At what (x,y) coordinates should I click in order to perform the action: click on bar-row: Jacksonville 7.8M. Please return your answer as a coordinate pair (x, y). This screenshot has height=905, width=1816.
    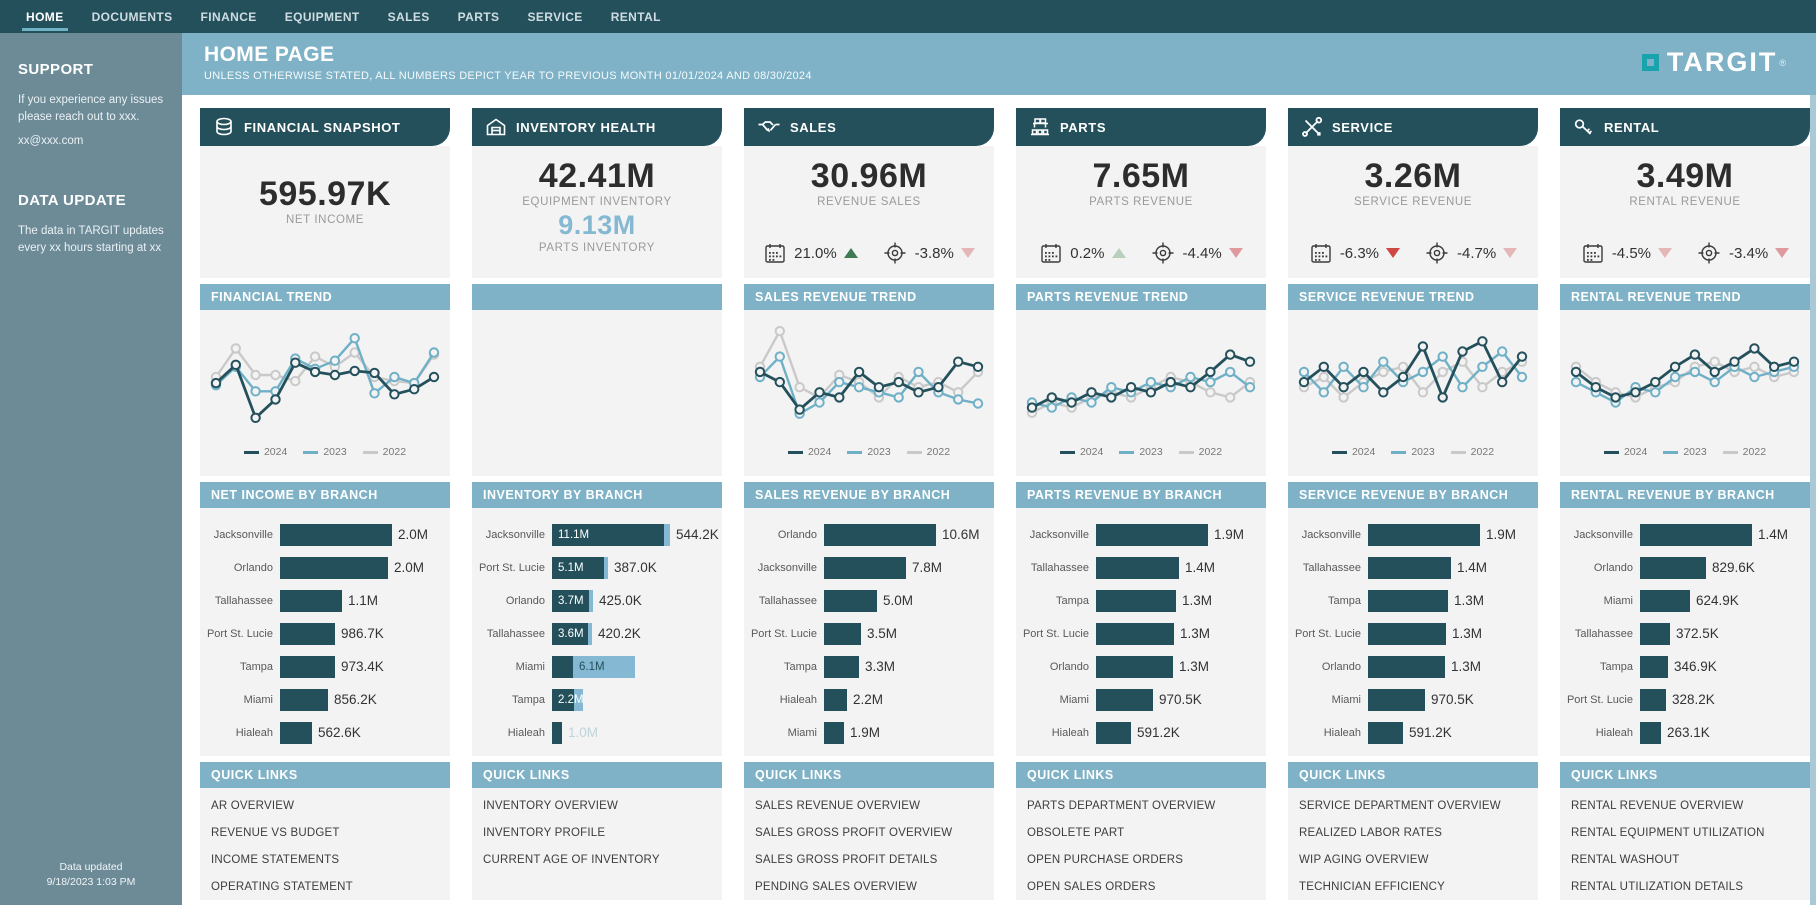
    Looking at the image, I should click on (867, 567).